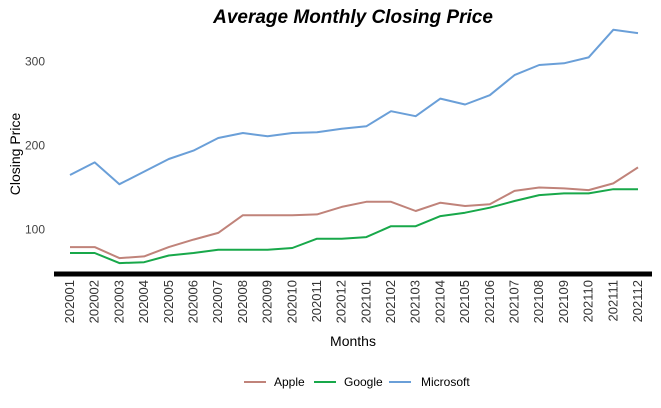  What do you see at coordinates (94, 301) in the screenshot?
I see `x-tick-label: 202002` at bounding box center [94, 301].